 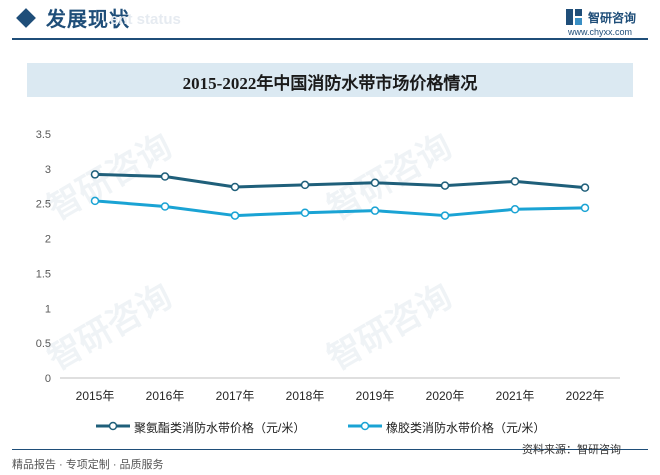 I want to click on header-divider, so click(x=330, y=39).